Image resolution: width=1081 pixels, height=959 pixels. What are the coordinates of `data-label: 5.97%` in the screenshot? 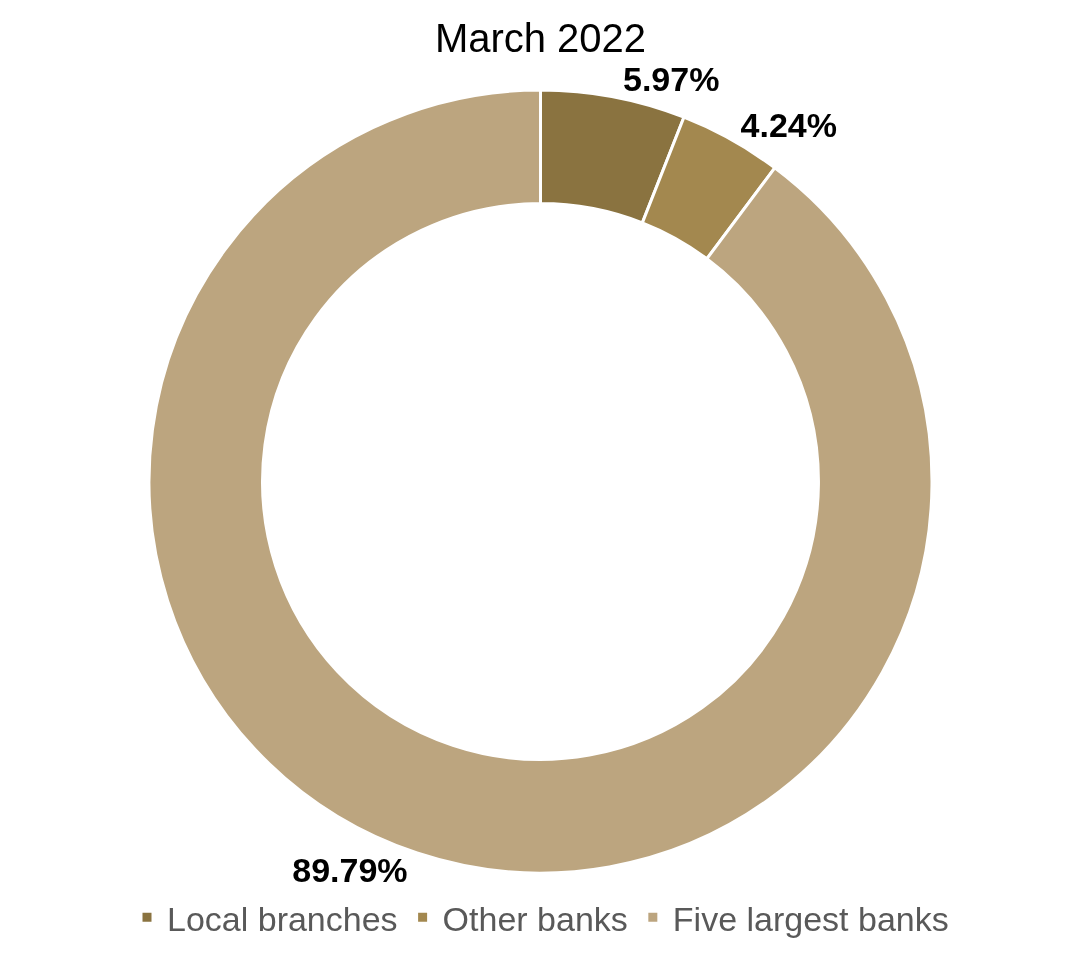 It's located at (671, 78).